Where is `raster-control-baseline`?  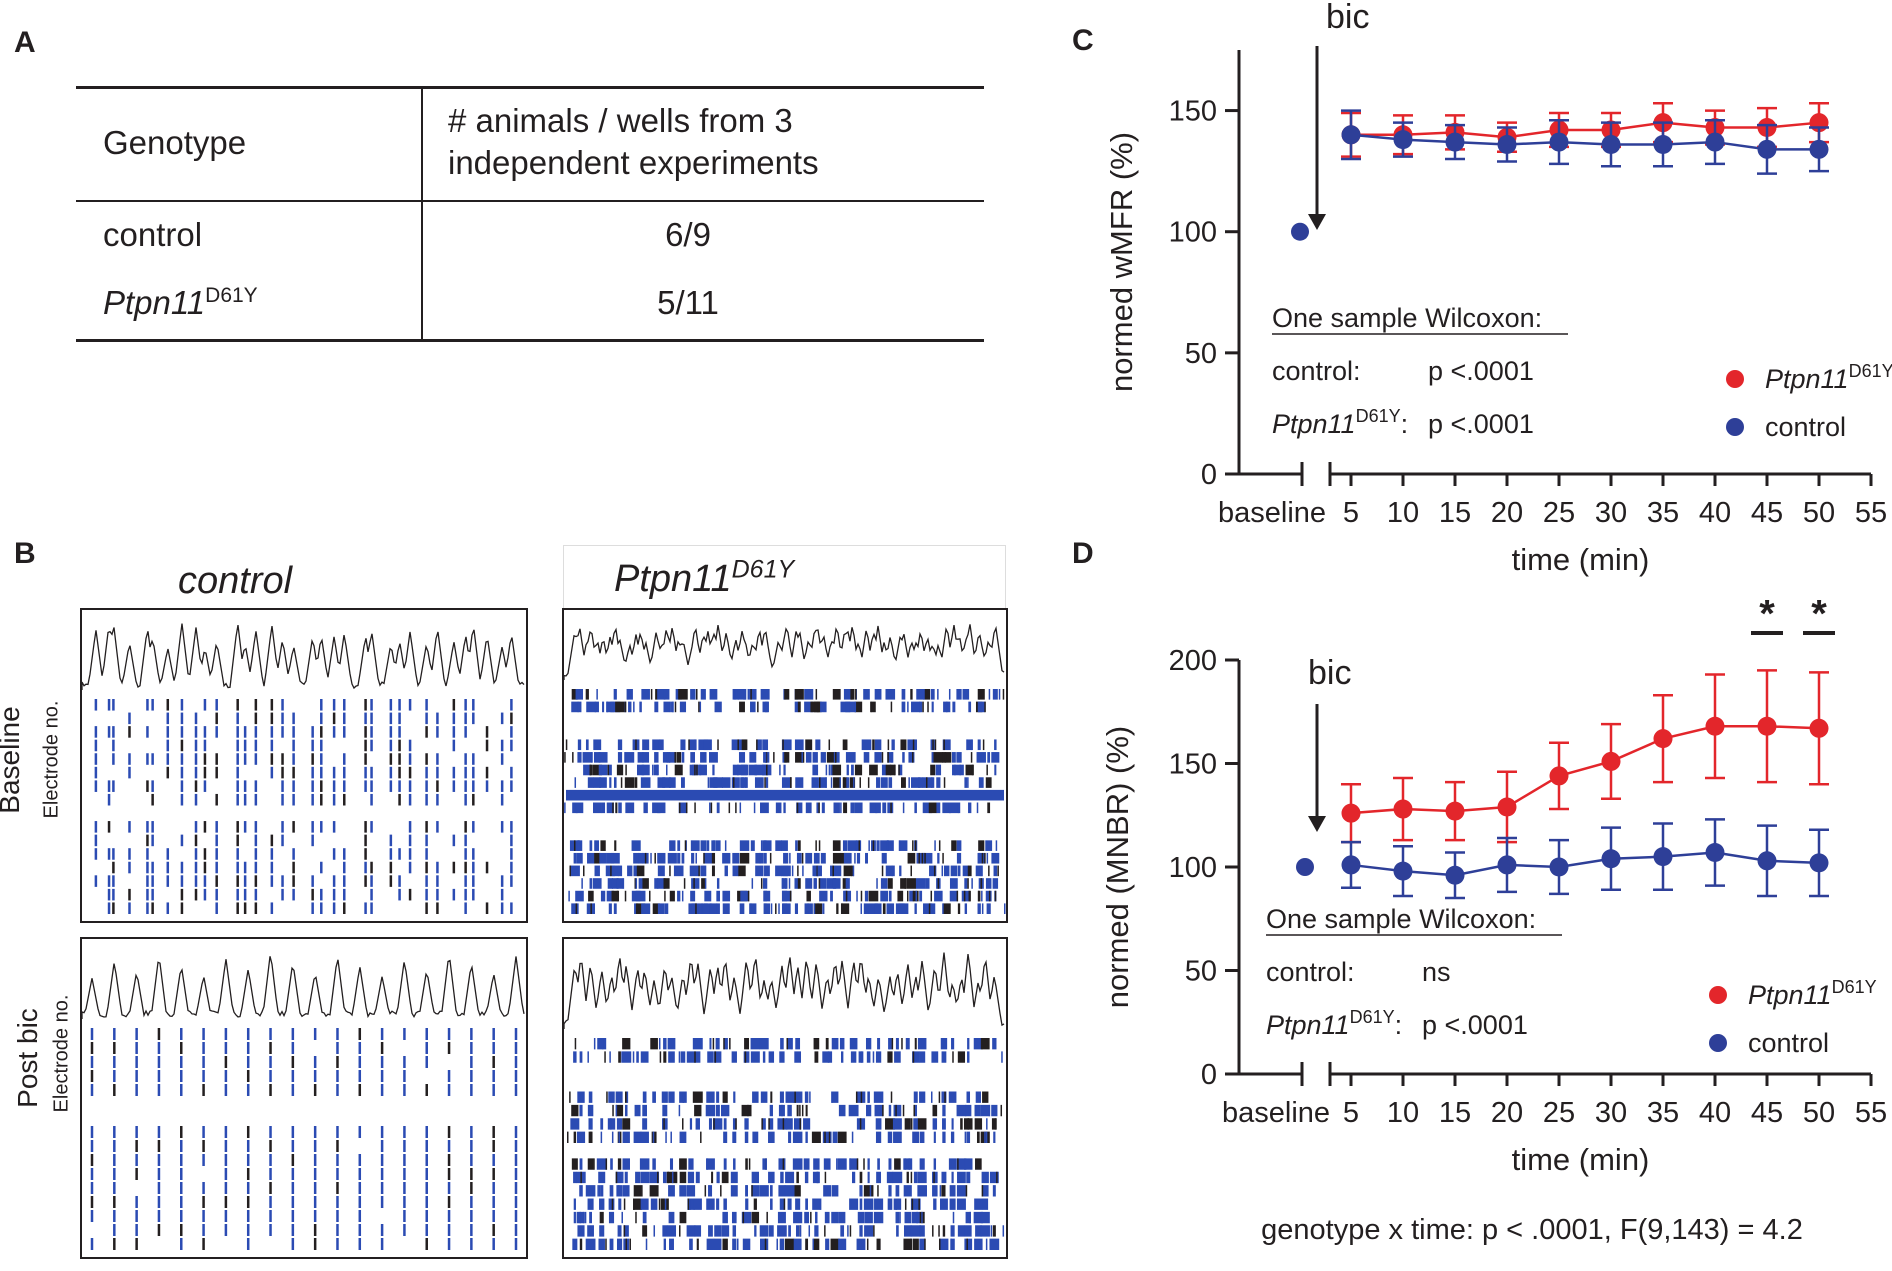
raster-control-baseline is located at coordinates (304, 765).